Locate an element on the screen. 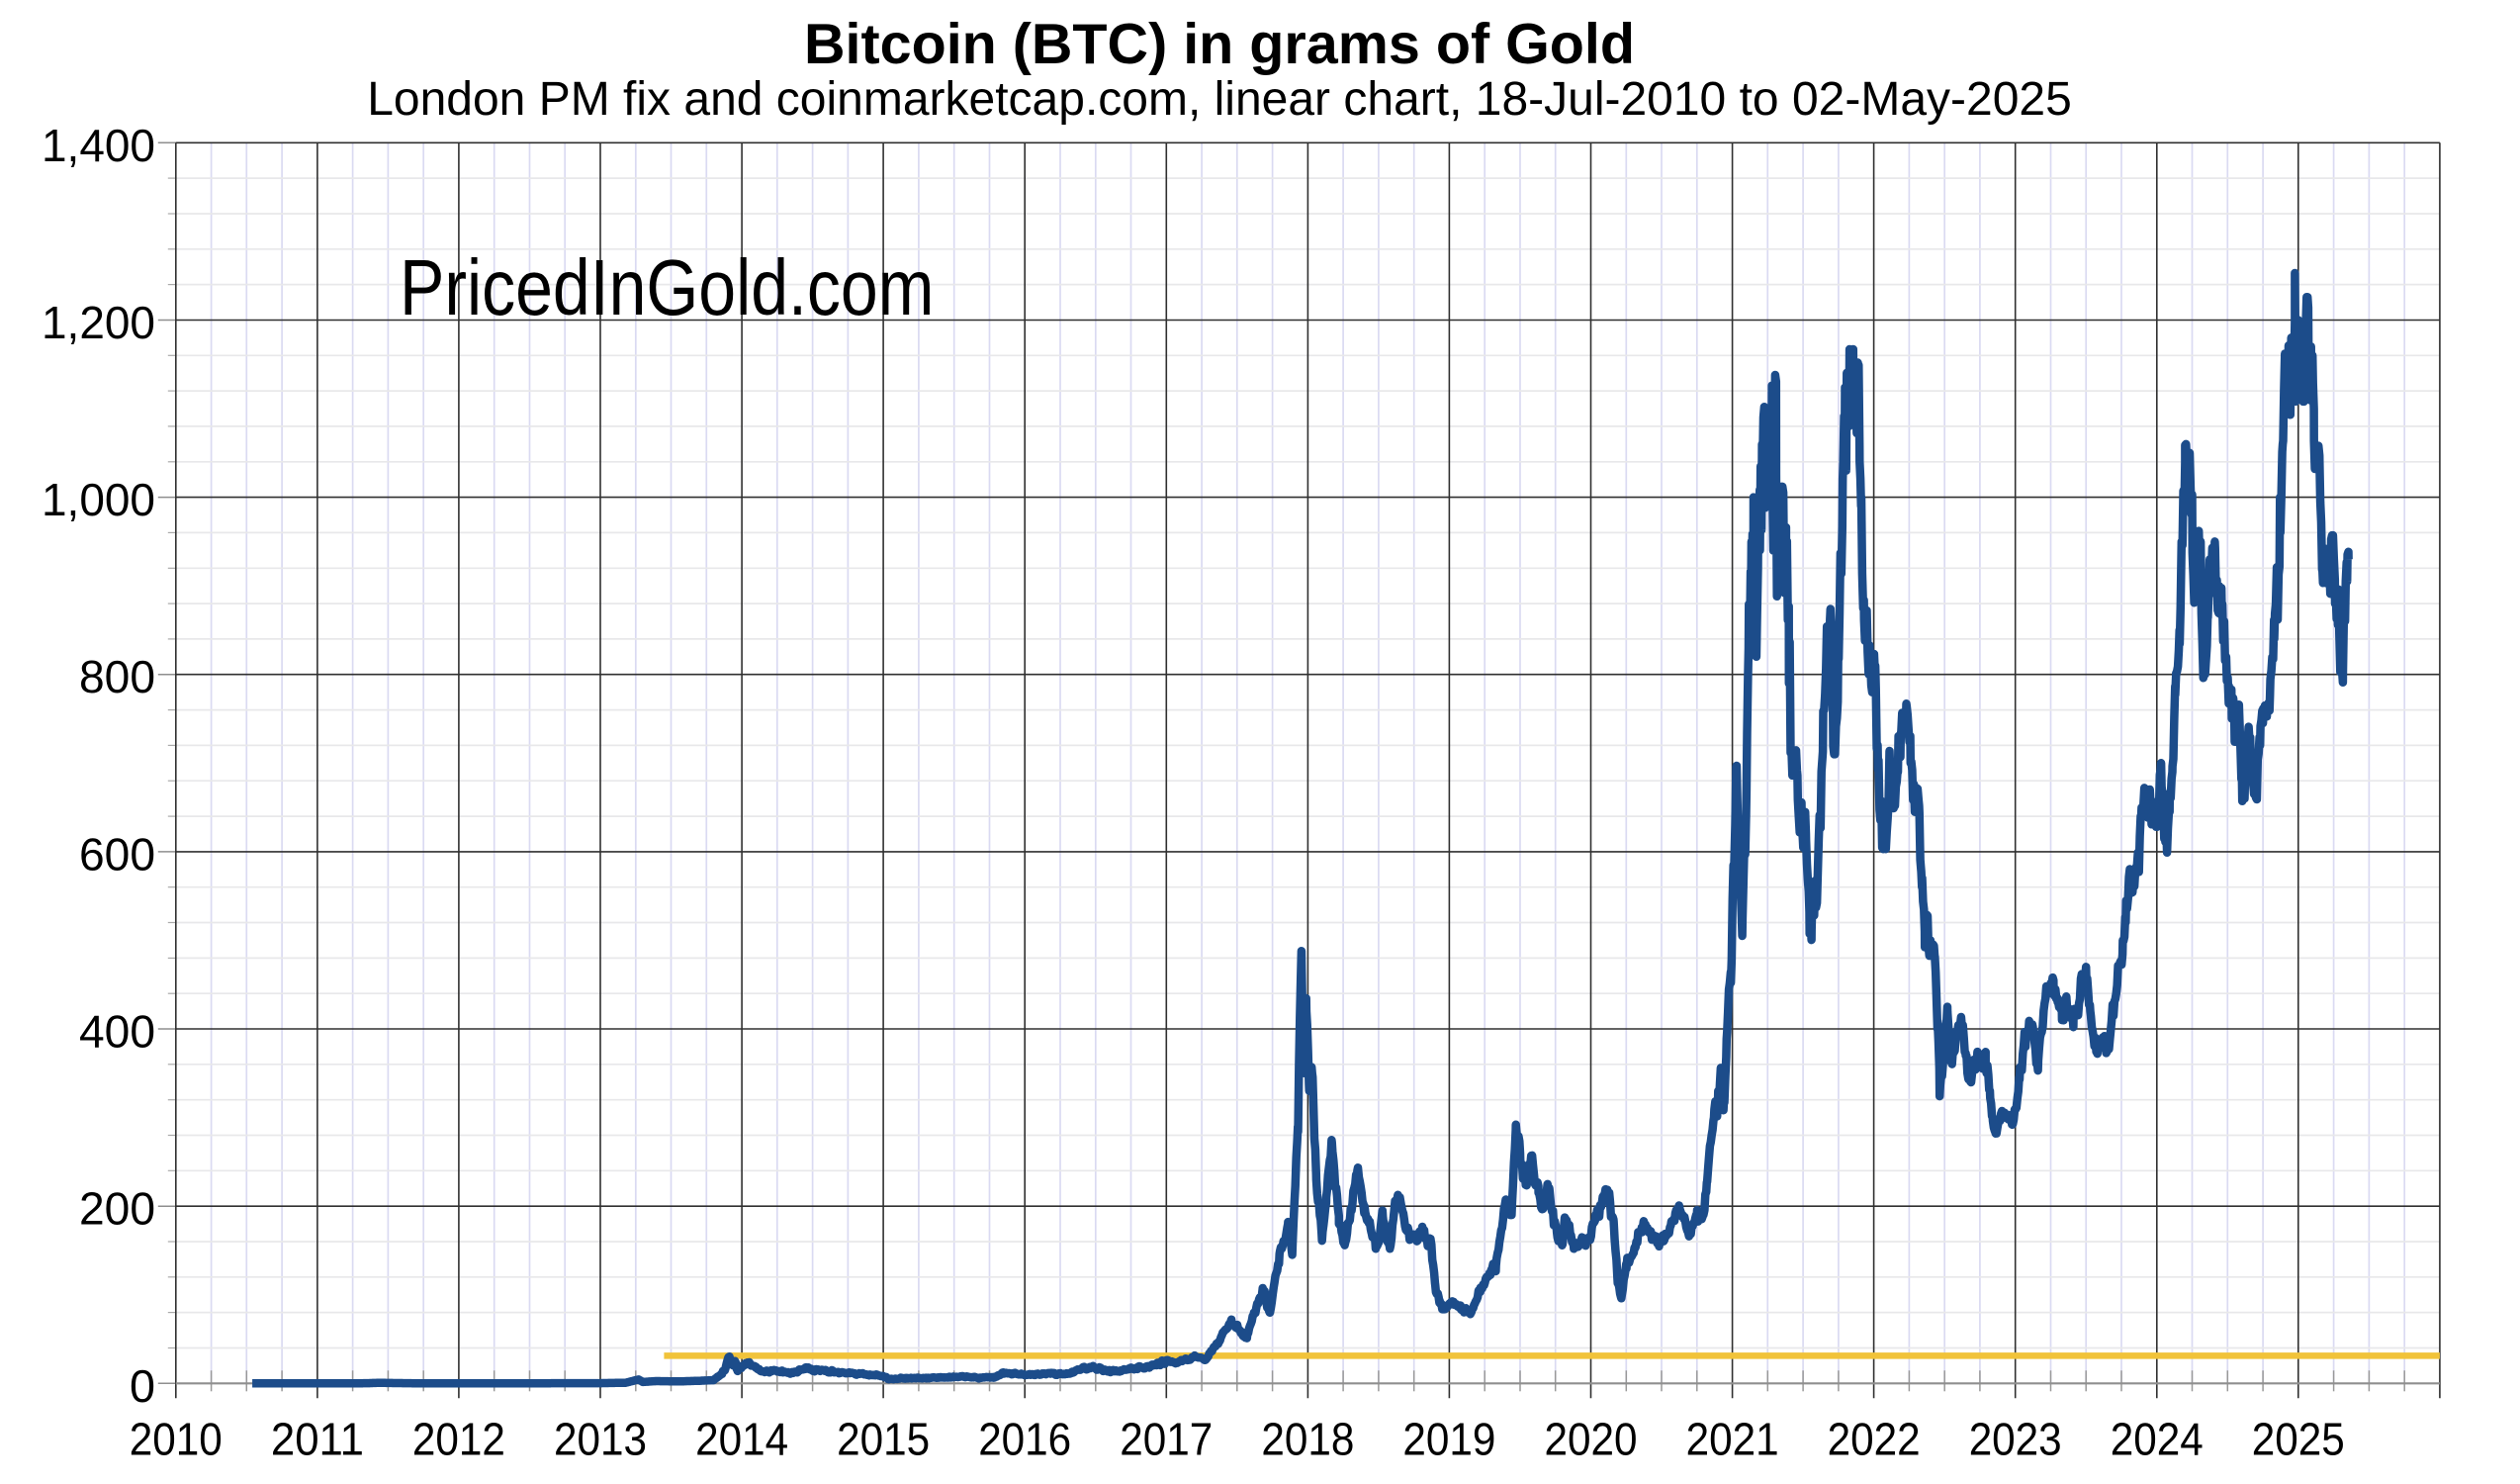  svg-text: 2011 is located at coordinates (317, 1439).